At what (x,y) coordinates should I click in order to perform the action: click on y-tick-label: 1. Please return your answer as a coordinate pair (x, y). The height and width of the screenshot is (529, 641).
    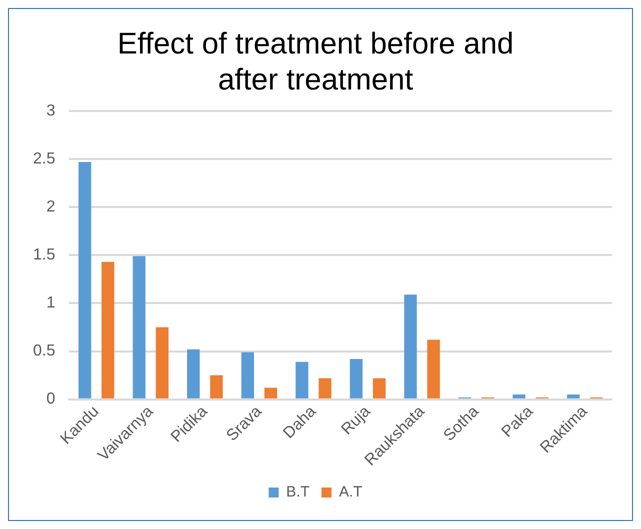
    Looking at the image, I should click on (51, 303).